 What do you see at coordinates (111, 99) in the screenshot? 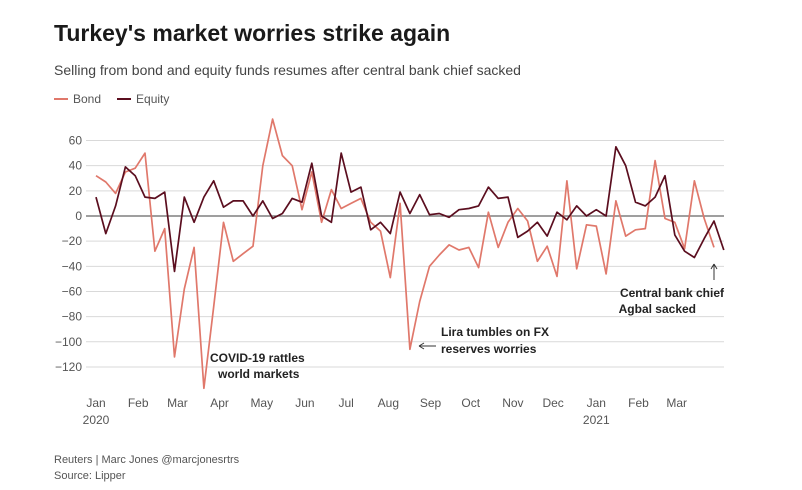
I see `legend: Bond Equity` at bounding box center [111, 99].